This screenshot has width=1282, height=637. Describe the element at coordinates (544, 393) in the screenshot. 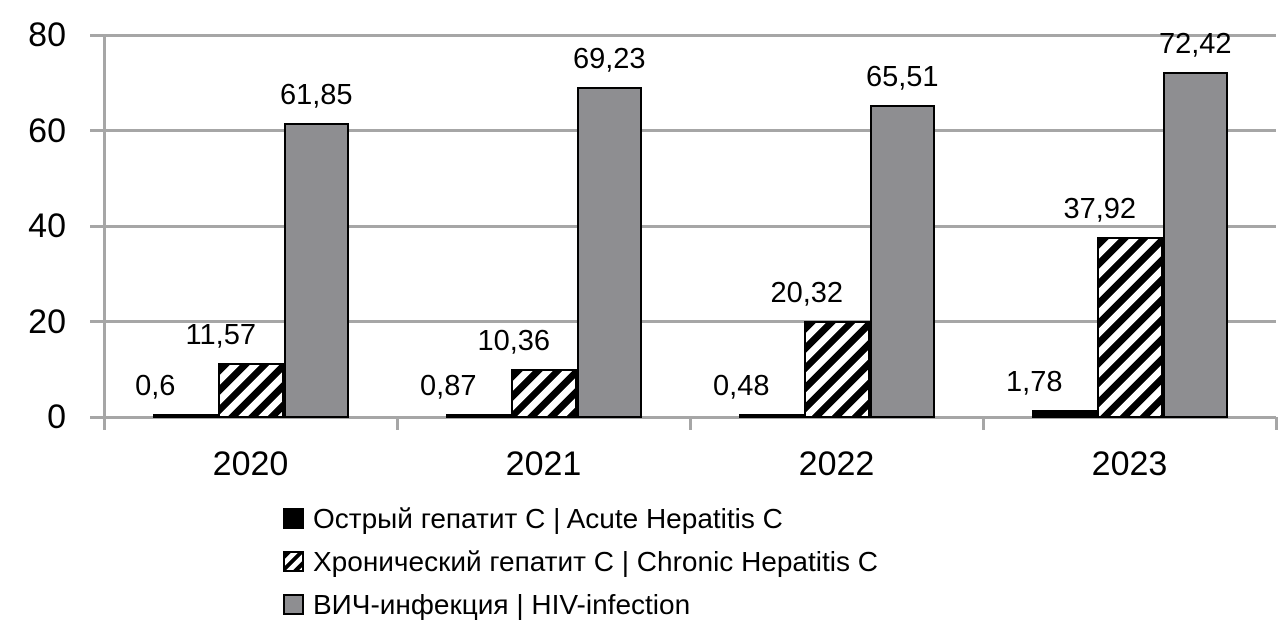

I see `bar-chronic-hepatitis-c-2021` at that location.